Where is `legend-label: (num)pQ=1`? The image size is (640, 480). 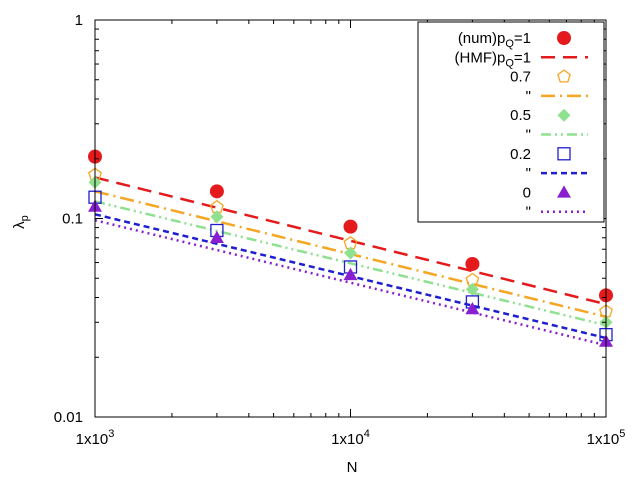 legend-label: (num)pQ=1 is located at coordinates (494, 40).